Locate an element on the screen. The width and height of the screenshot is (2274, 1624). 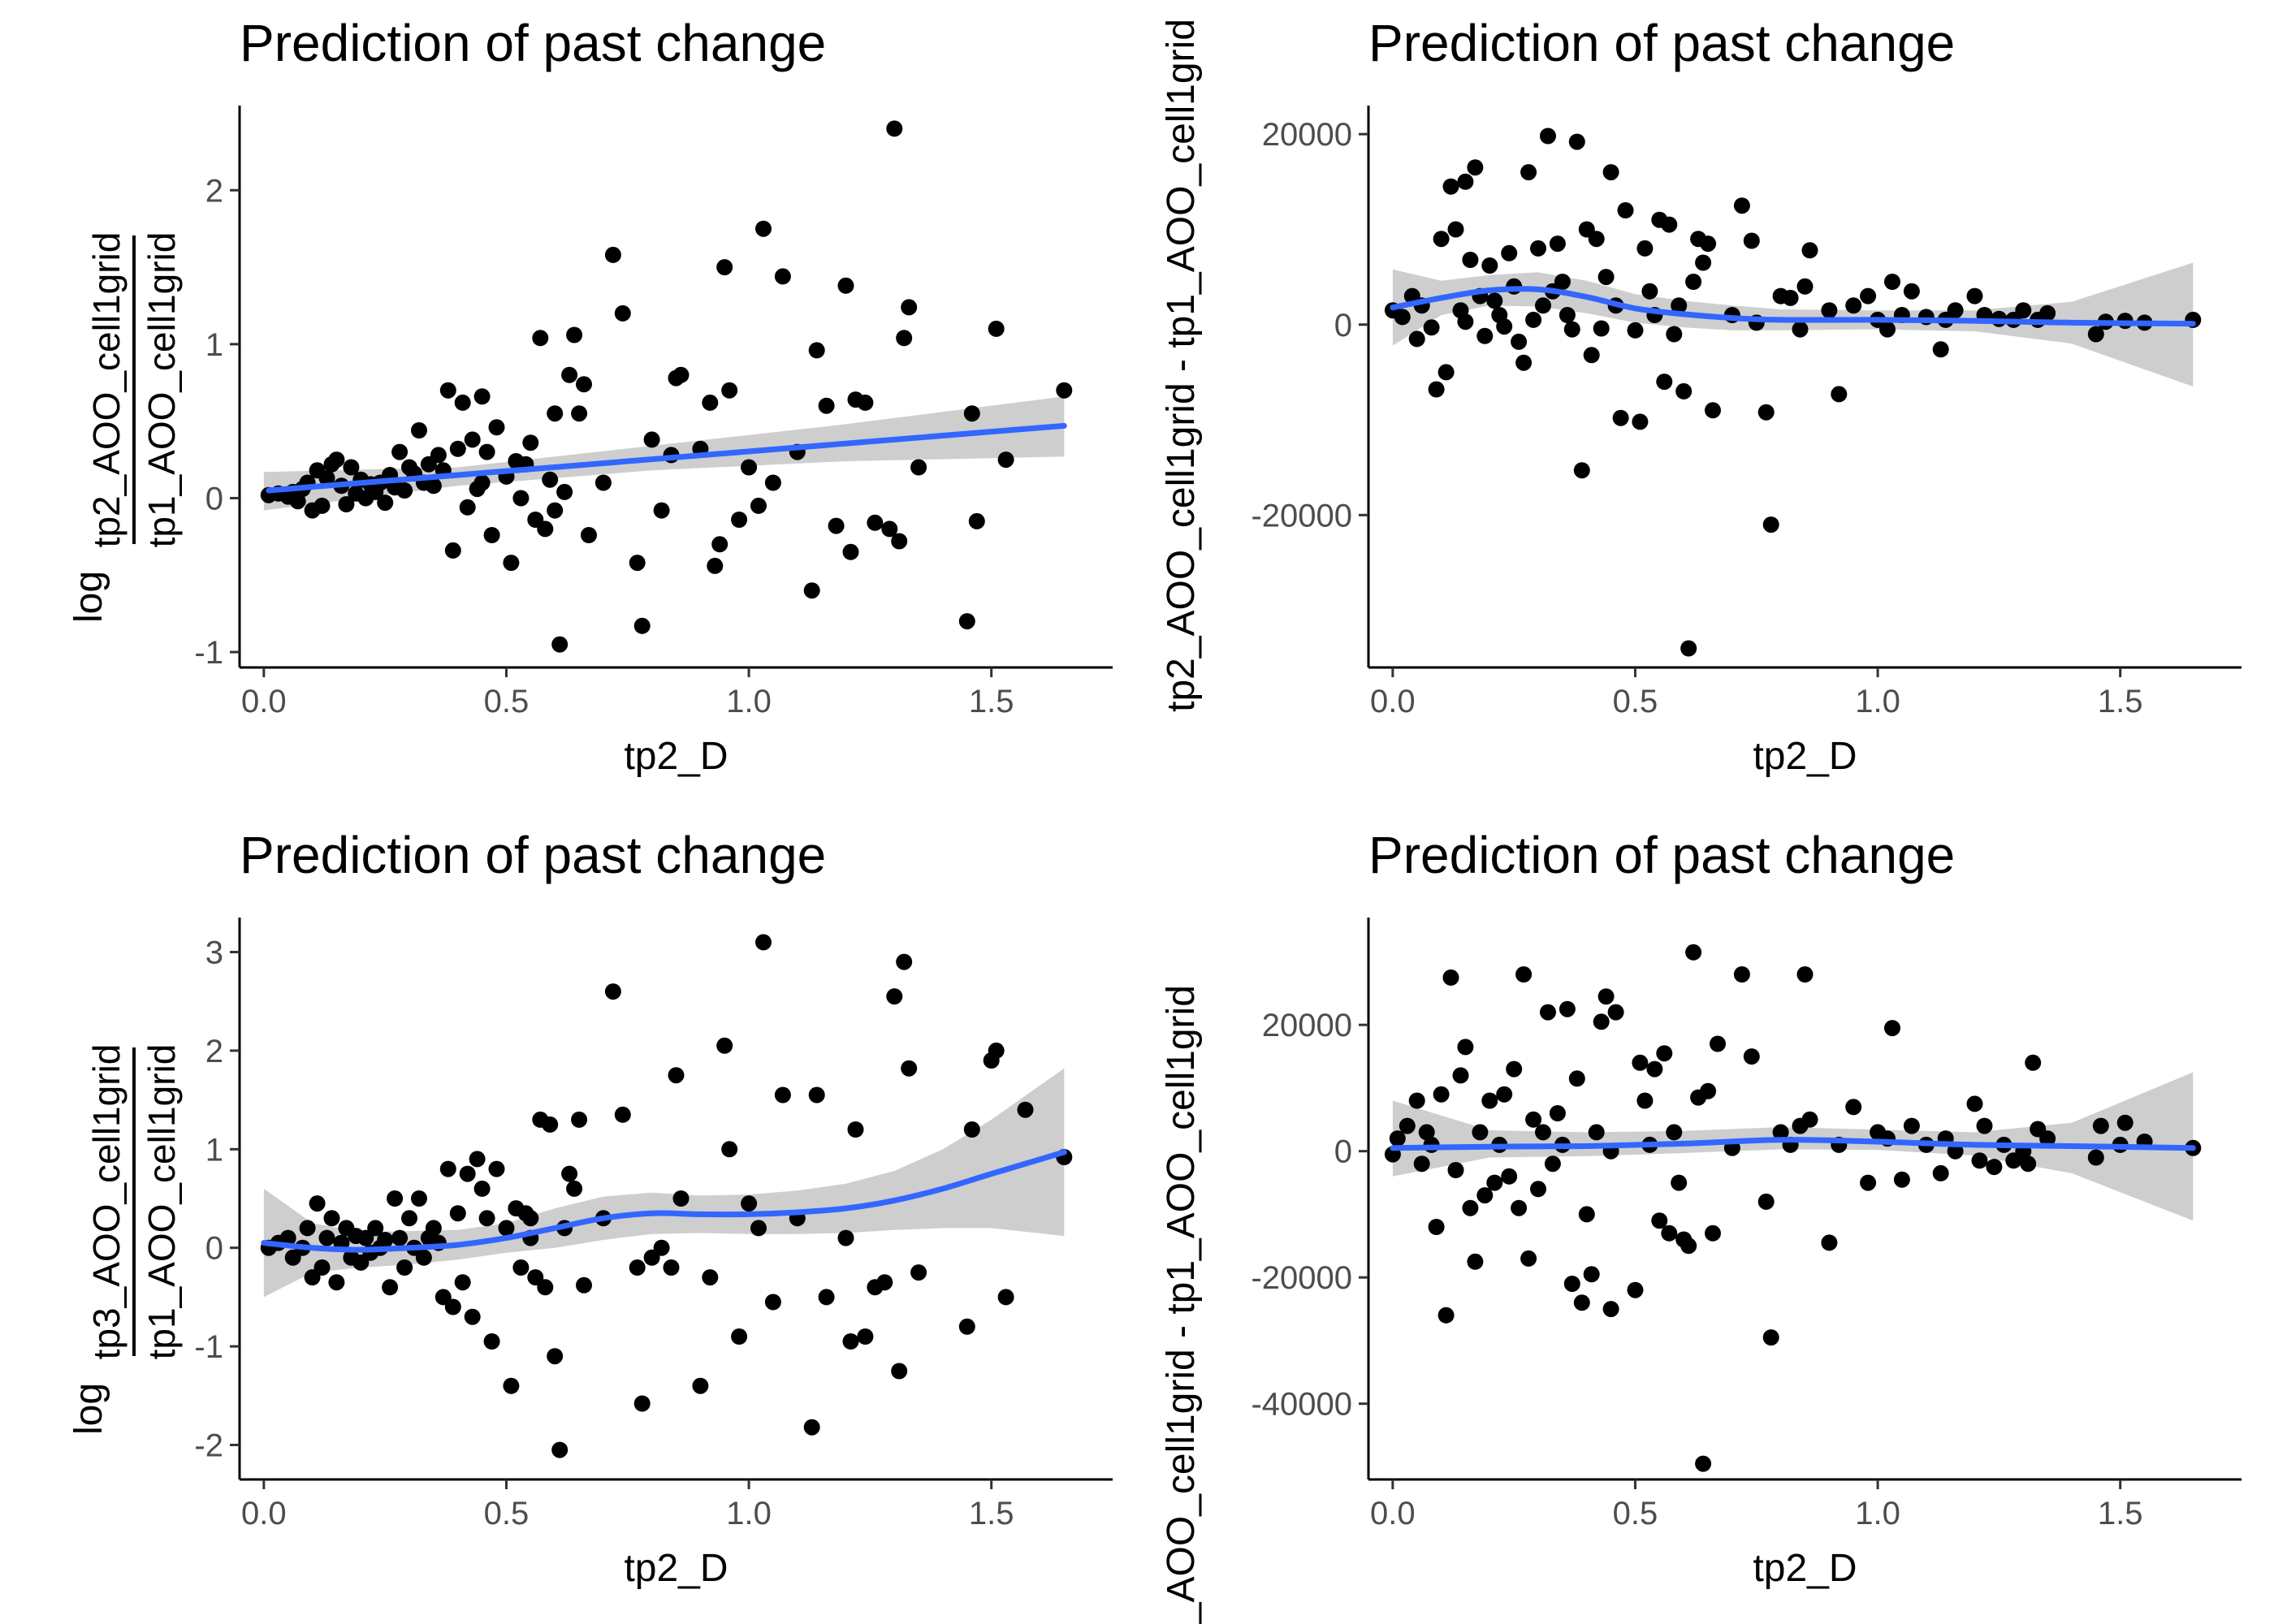
y-tick-label: -2 is located at coordinates (208, 1446).